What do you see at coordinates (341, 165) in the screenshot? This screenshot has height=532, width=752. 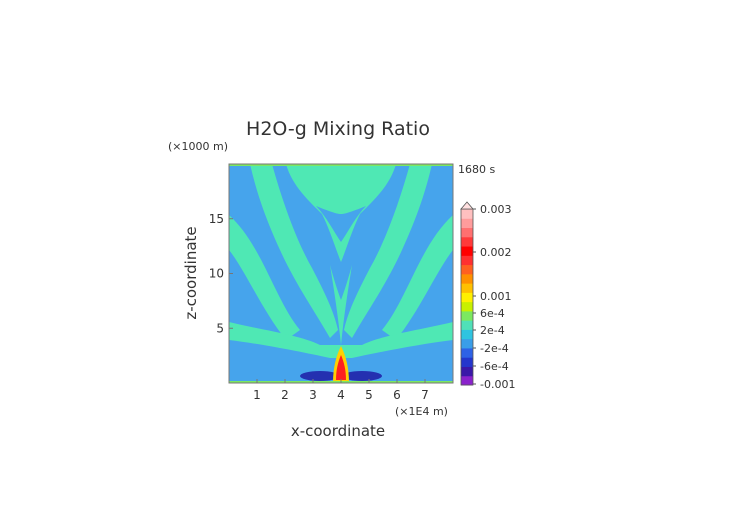 I see `top-band` at bounding box center [341, 165].